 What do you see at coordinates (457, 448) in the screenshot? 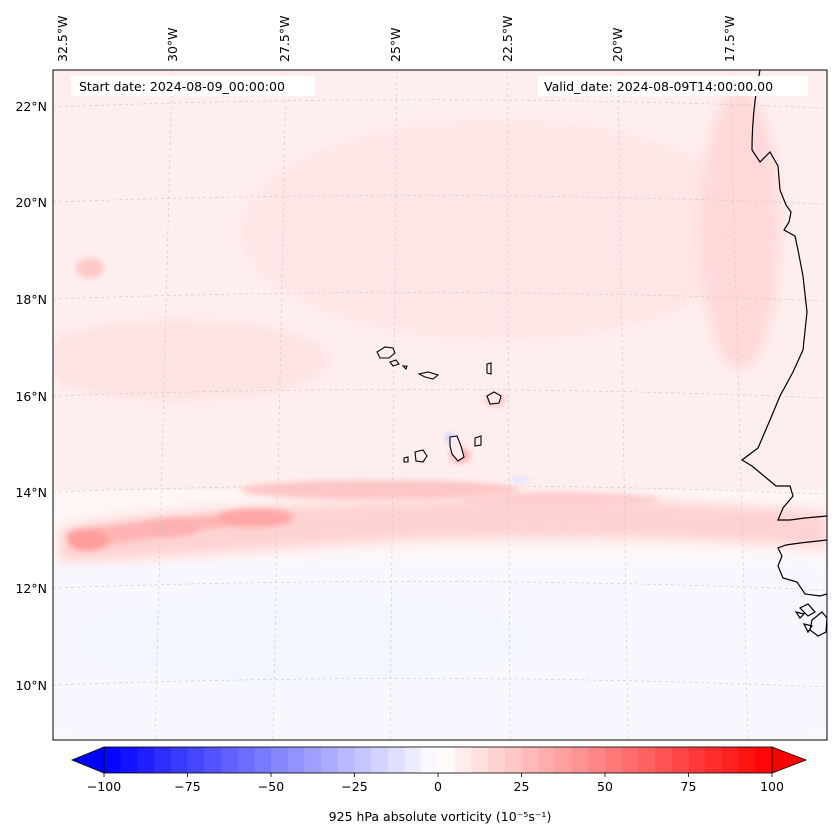
I see `island-santiago` at bounding box center [457, 448].